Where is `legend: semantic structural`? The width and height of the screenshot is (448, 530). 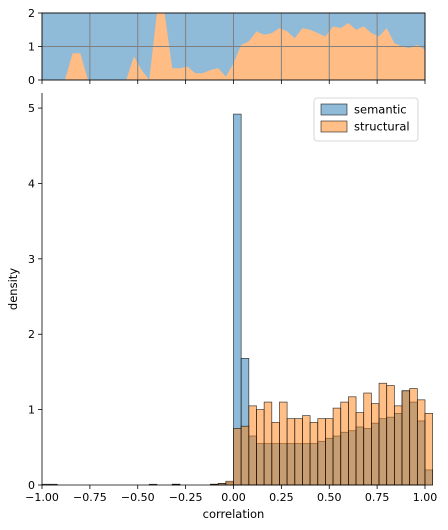 legend: semantic structural is located at coordinates (366, 119).